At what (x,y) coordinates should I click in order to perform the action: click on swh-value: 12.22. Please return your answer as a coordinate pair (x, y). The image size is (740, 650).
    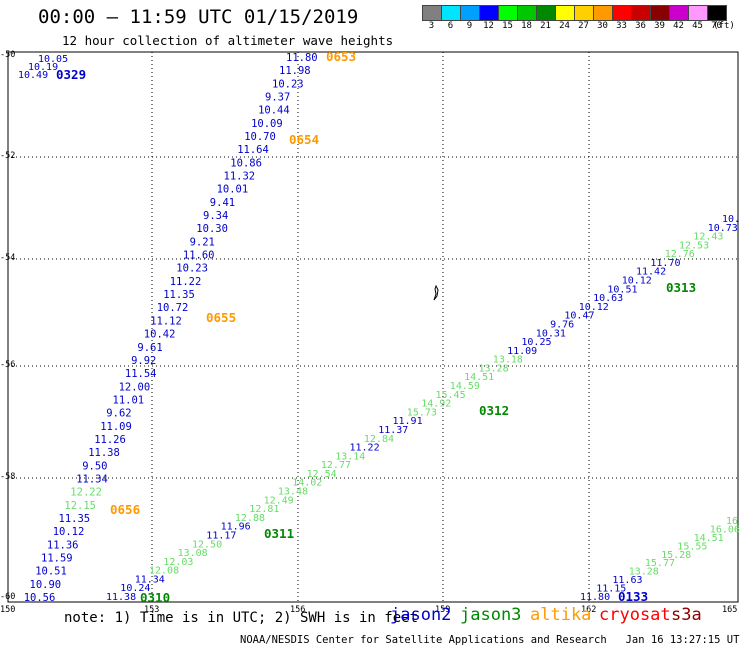
    Looking at the image, I should click on (86, 493).